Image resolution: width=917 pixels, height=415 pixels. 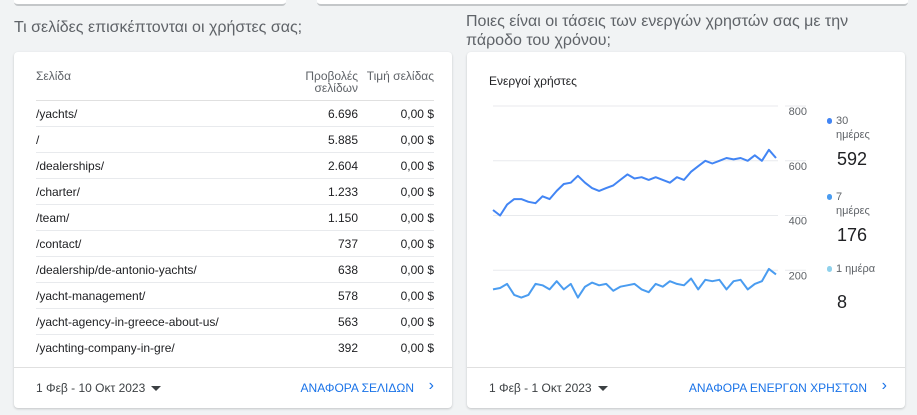 I want to click on y-tick-label: 800, so click(x=798, y=112).